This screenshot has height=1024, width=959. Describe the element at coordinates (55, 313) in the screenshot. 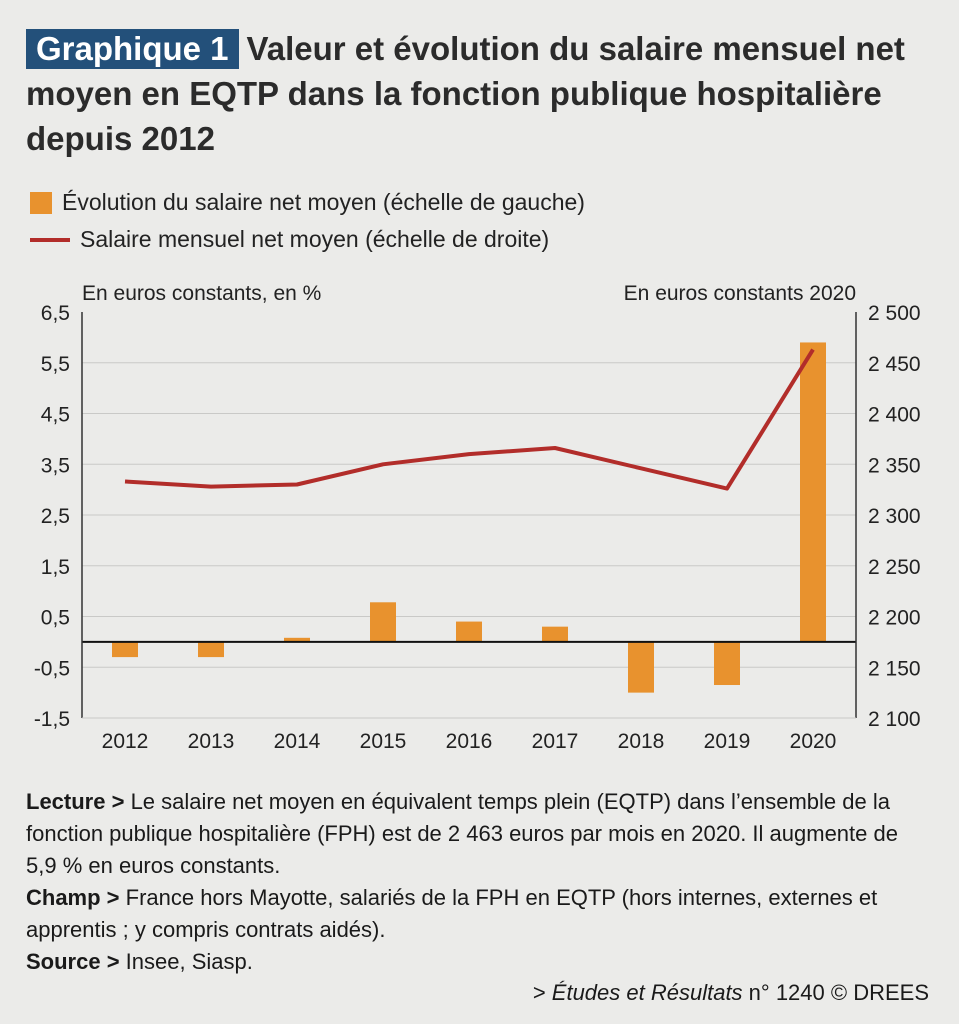

I see `left-tick-label: 6,5` at that location.